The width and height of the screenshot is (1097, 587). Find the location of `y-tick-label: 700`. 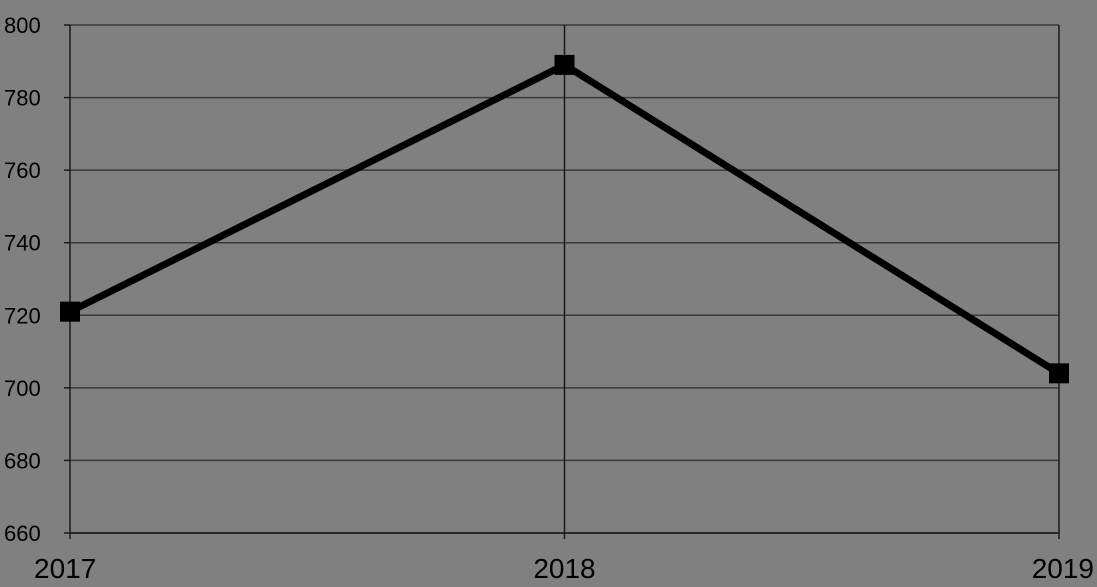

y-tick-label: 700 is located at coordinates (22, 388).